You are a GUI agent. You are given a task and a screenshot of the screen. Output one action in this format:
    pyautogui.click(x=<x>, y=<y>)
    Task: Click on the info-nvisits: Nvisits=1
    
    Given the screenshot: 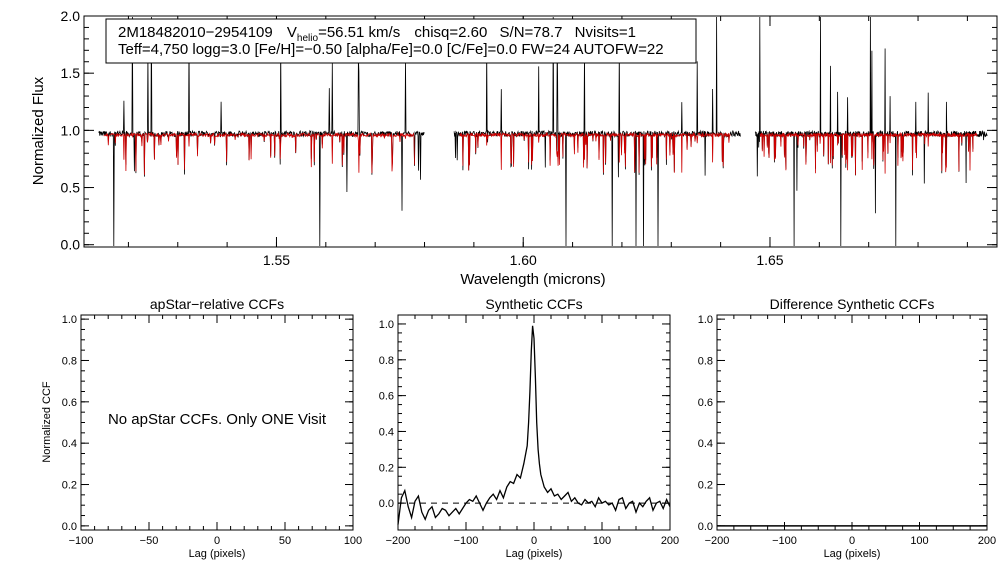 What is the action you would take?
    pyautogui.click(x=605, y=32)
    